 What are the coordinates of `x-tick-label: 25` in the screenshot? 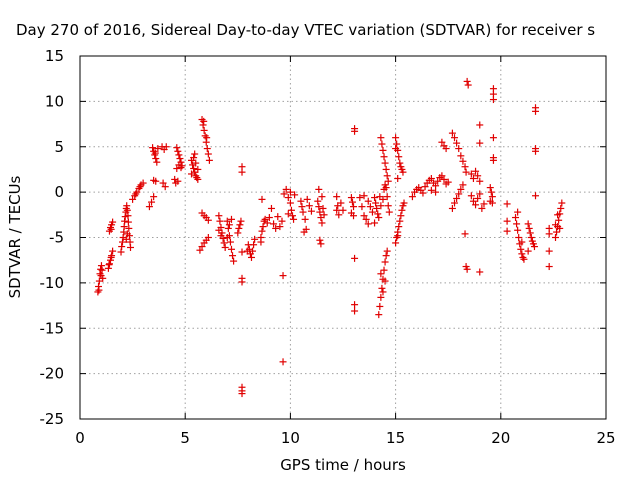 It's located at (605, 438).